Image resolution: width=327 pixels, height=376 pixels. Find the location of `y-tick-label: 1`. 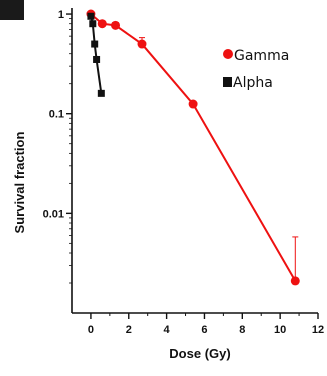

y-tick-label: 1 is located at coordinates (61, 15).